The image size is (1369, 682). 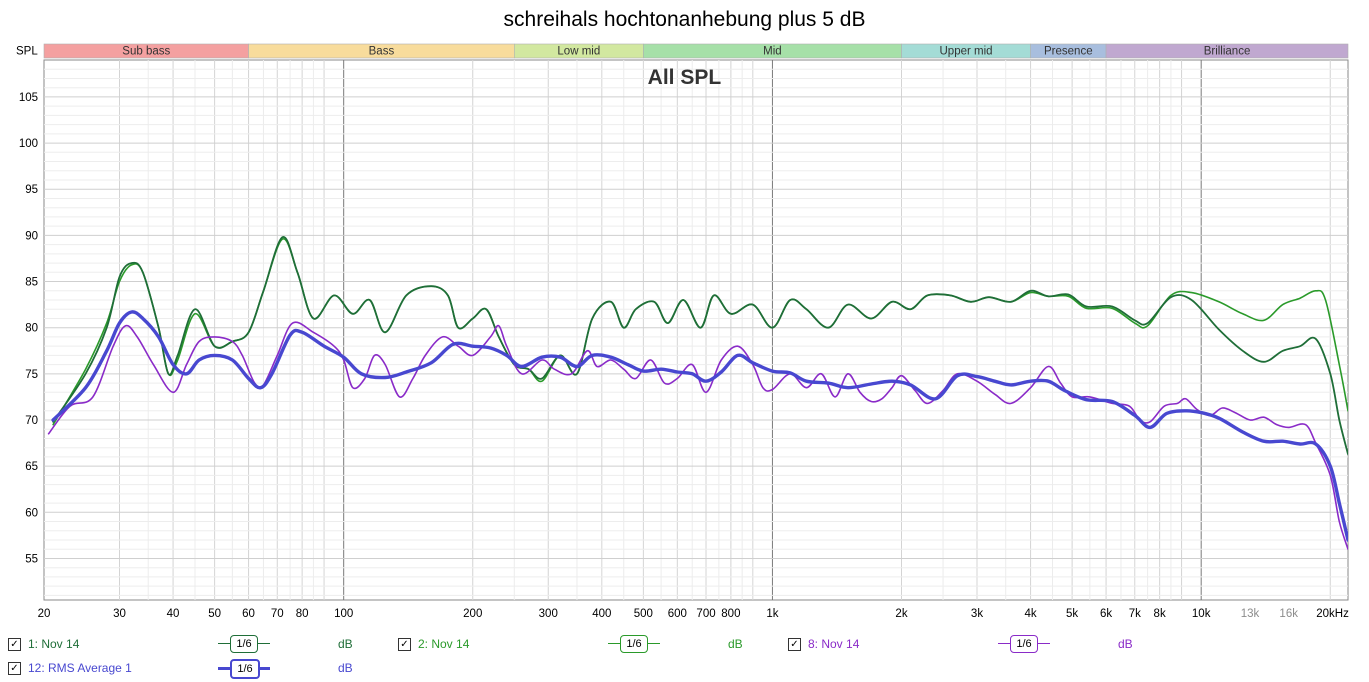 I want to click on x-tick-label: 80, so click(x=302, y=614).